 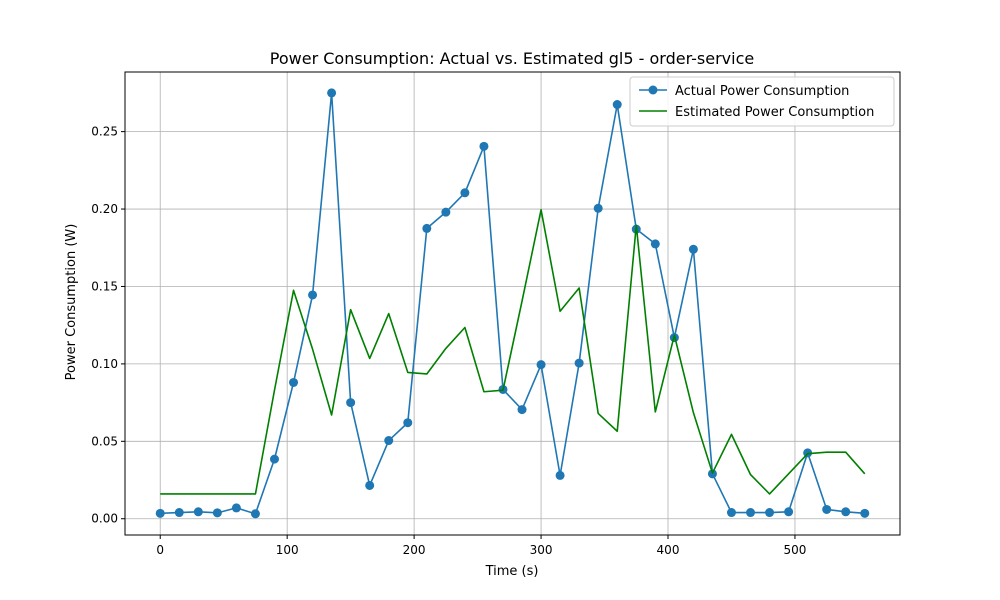 I want to click on y-tick-label: 0.05, so click(x=104, y=441).